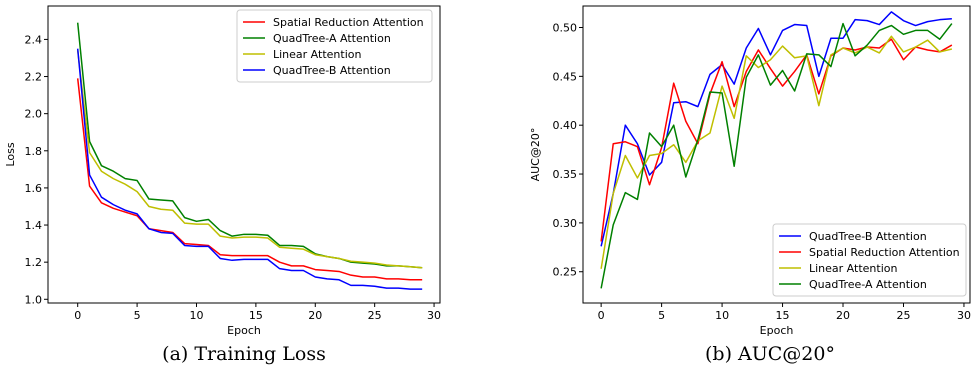  What do you see at coordinates (535, 155) in the screenshot?
I see `auc-y-axis-label: AUC@20°` at bounding box center [535, 155].